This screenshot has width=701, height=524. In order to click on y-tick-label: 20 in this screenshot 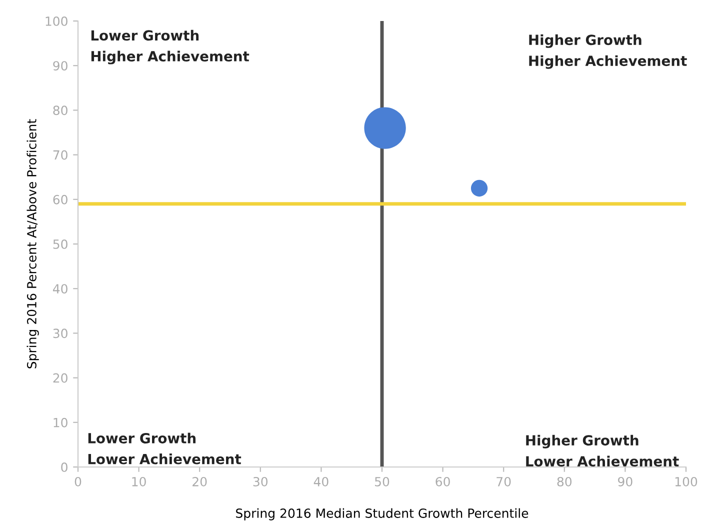, I will do `click(60, 378)`.